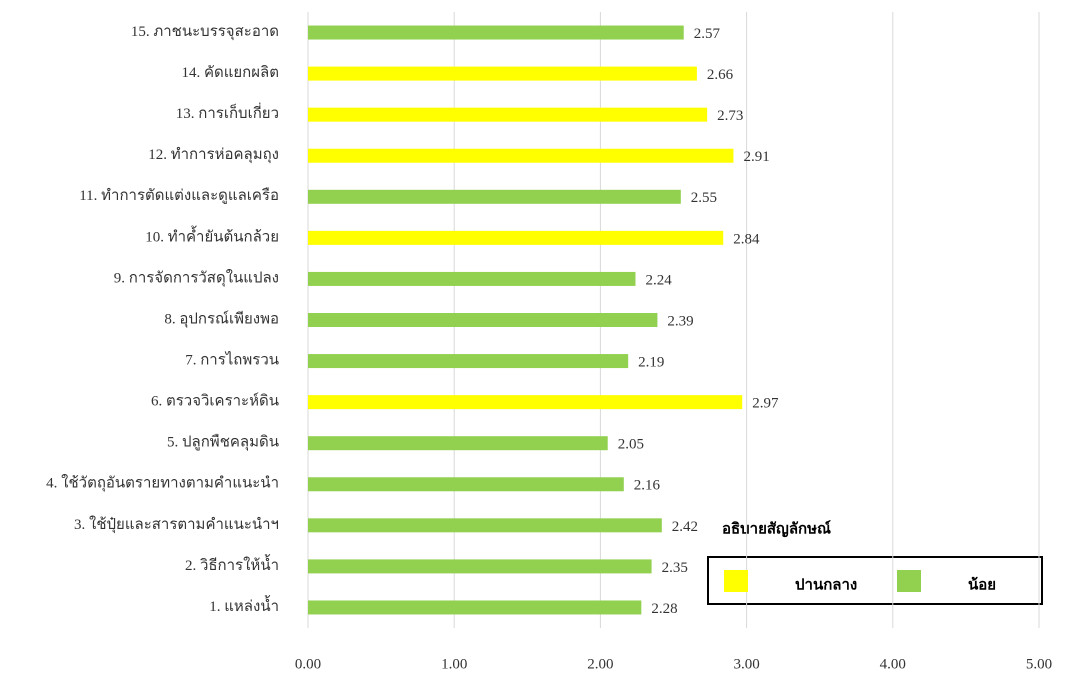 Image resolution: width=1072 pixels, height=681 pixels. What do you see at coordinates (176, 524) in the screenshot?
I see `y-tick-label: 3. ใช้ปุ๋ยและสารตามคำแนะนำฯ` at bounding box center [176, 524].